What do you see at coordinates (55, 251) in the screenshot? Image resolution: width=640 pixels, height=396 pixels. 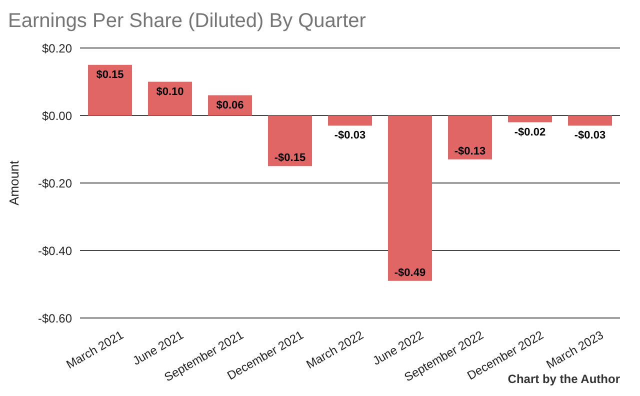 I see `y-tick-label: -$0.40` at bounding box center [55, 251].